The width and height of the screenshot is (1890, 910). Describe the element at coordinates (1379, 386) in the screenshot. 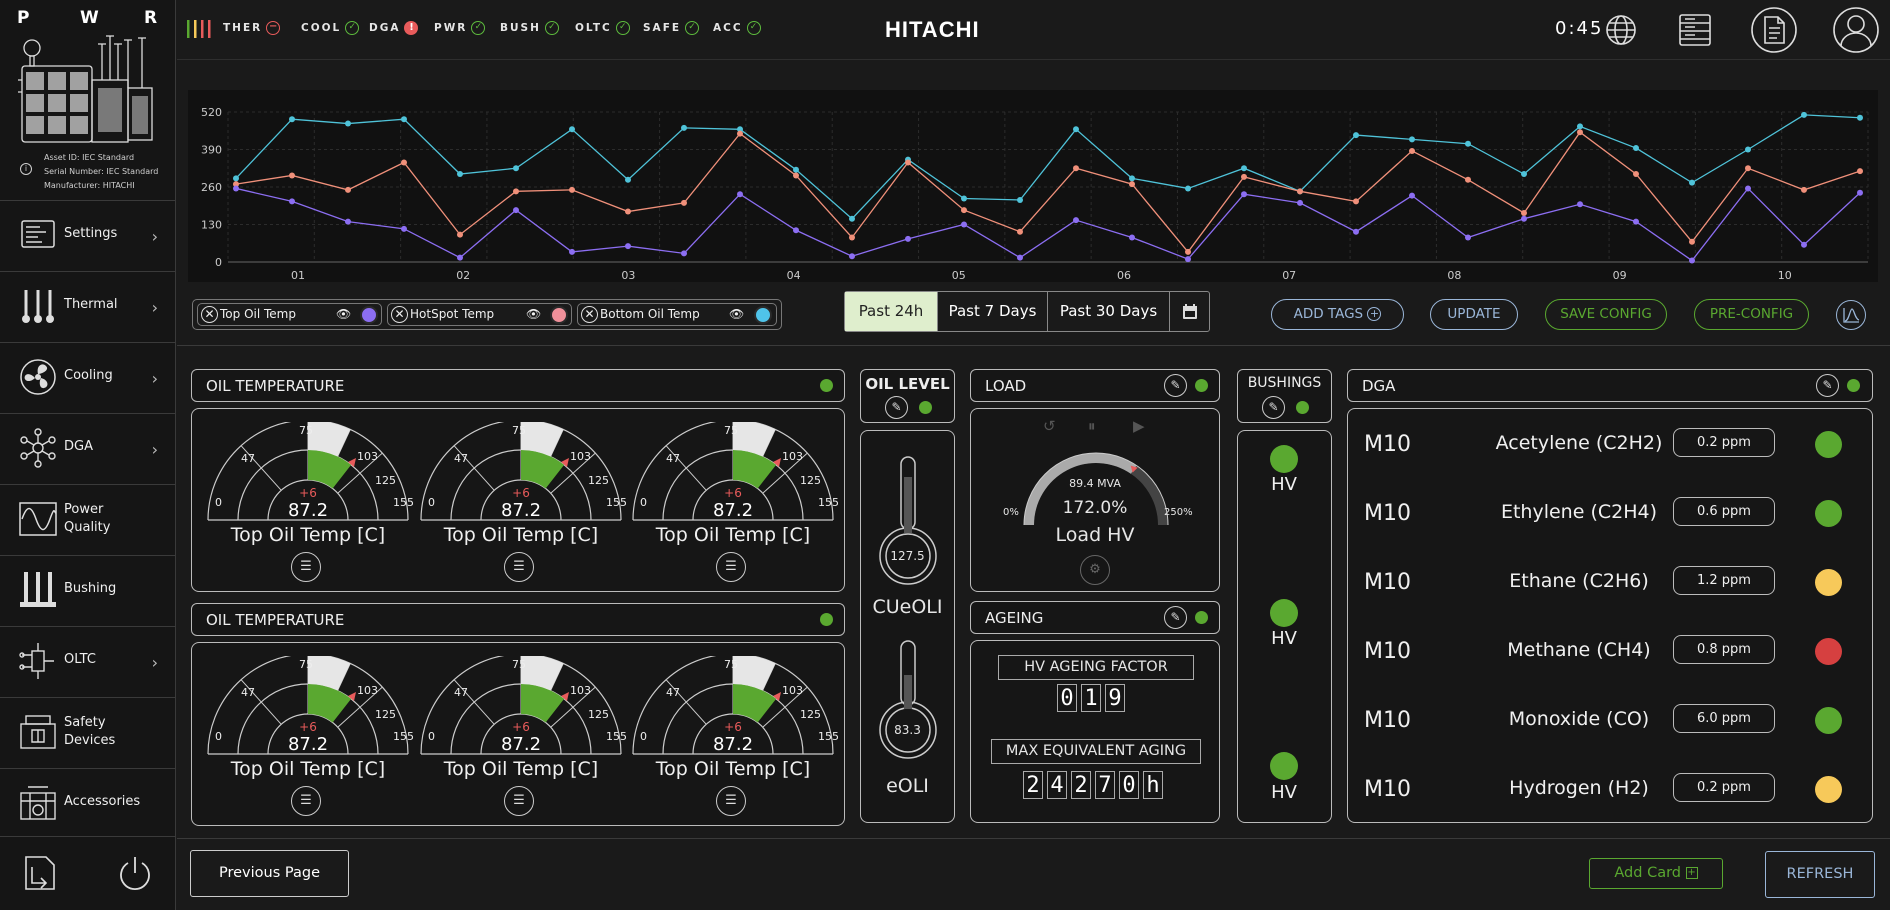

I see `dga-title: DGA` at that location.